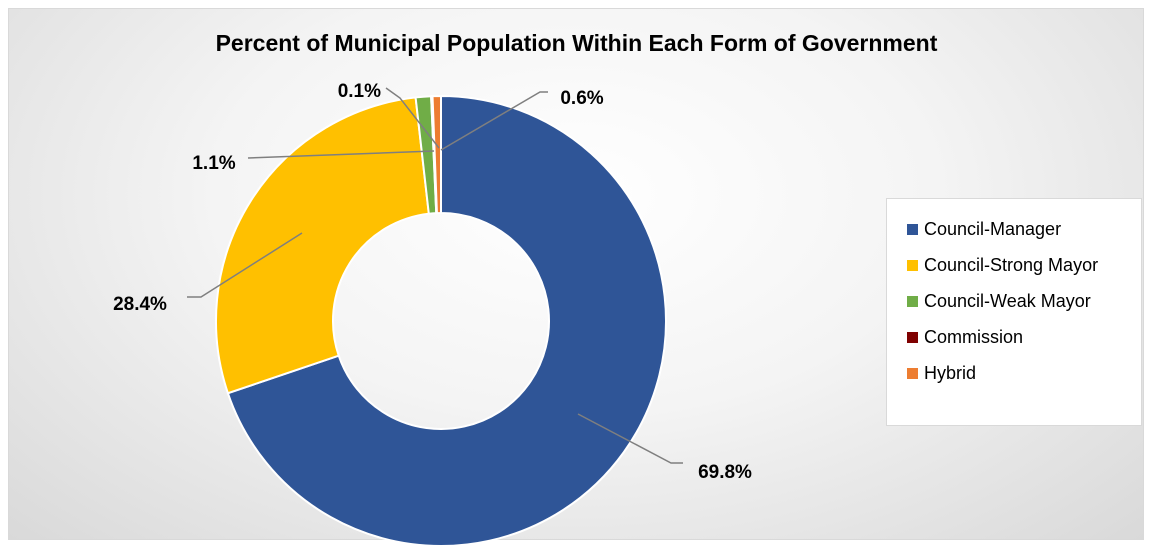 The height and width of the screenshot is (547, 1153). What do you see at coordinates (1014, 373) in the screenshot?
I see `legend-item: Hybrid` at bounding box center [1014, 373].